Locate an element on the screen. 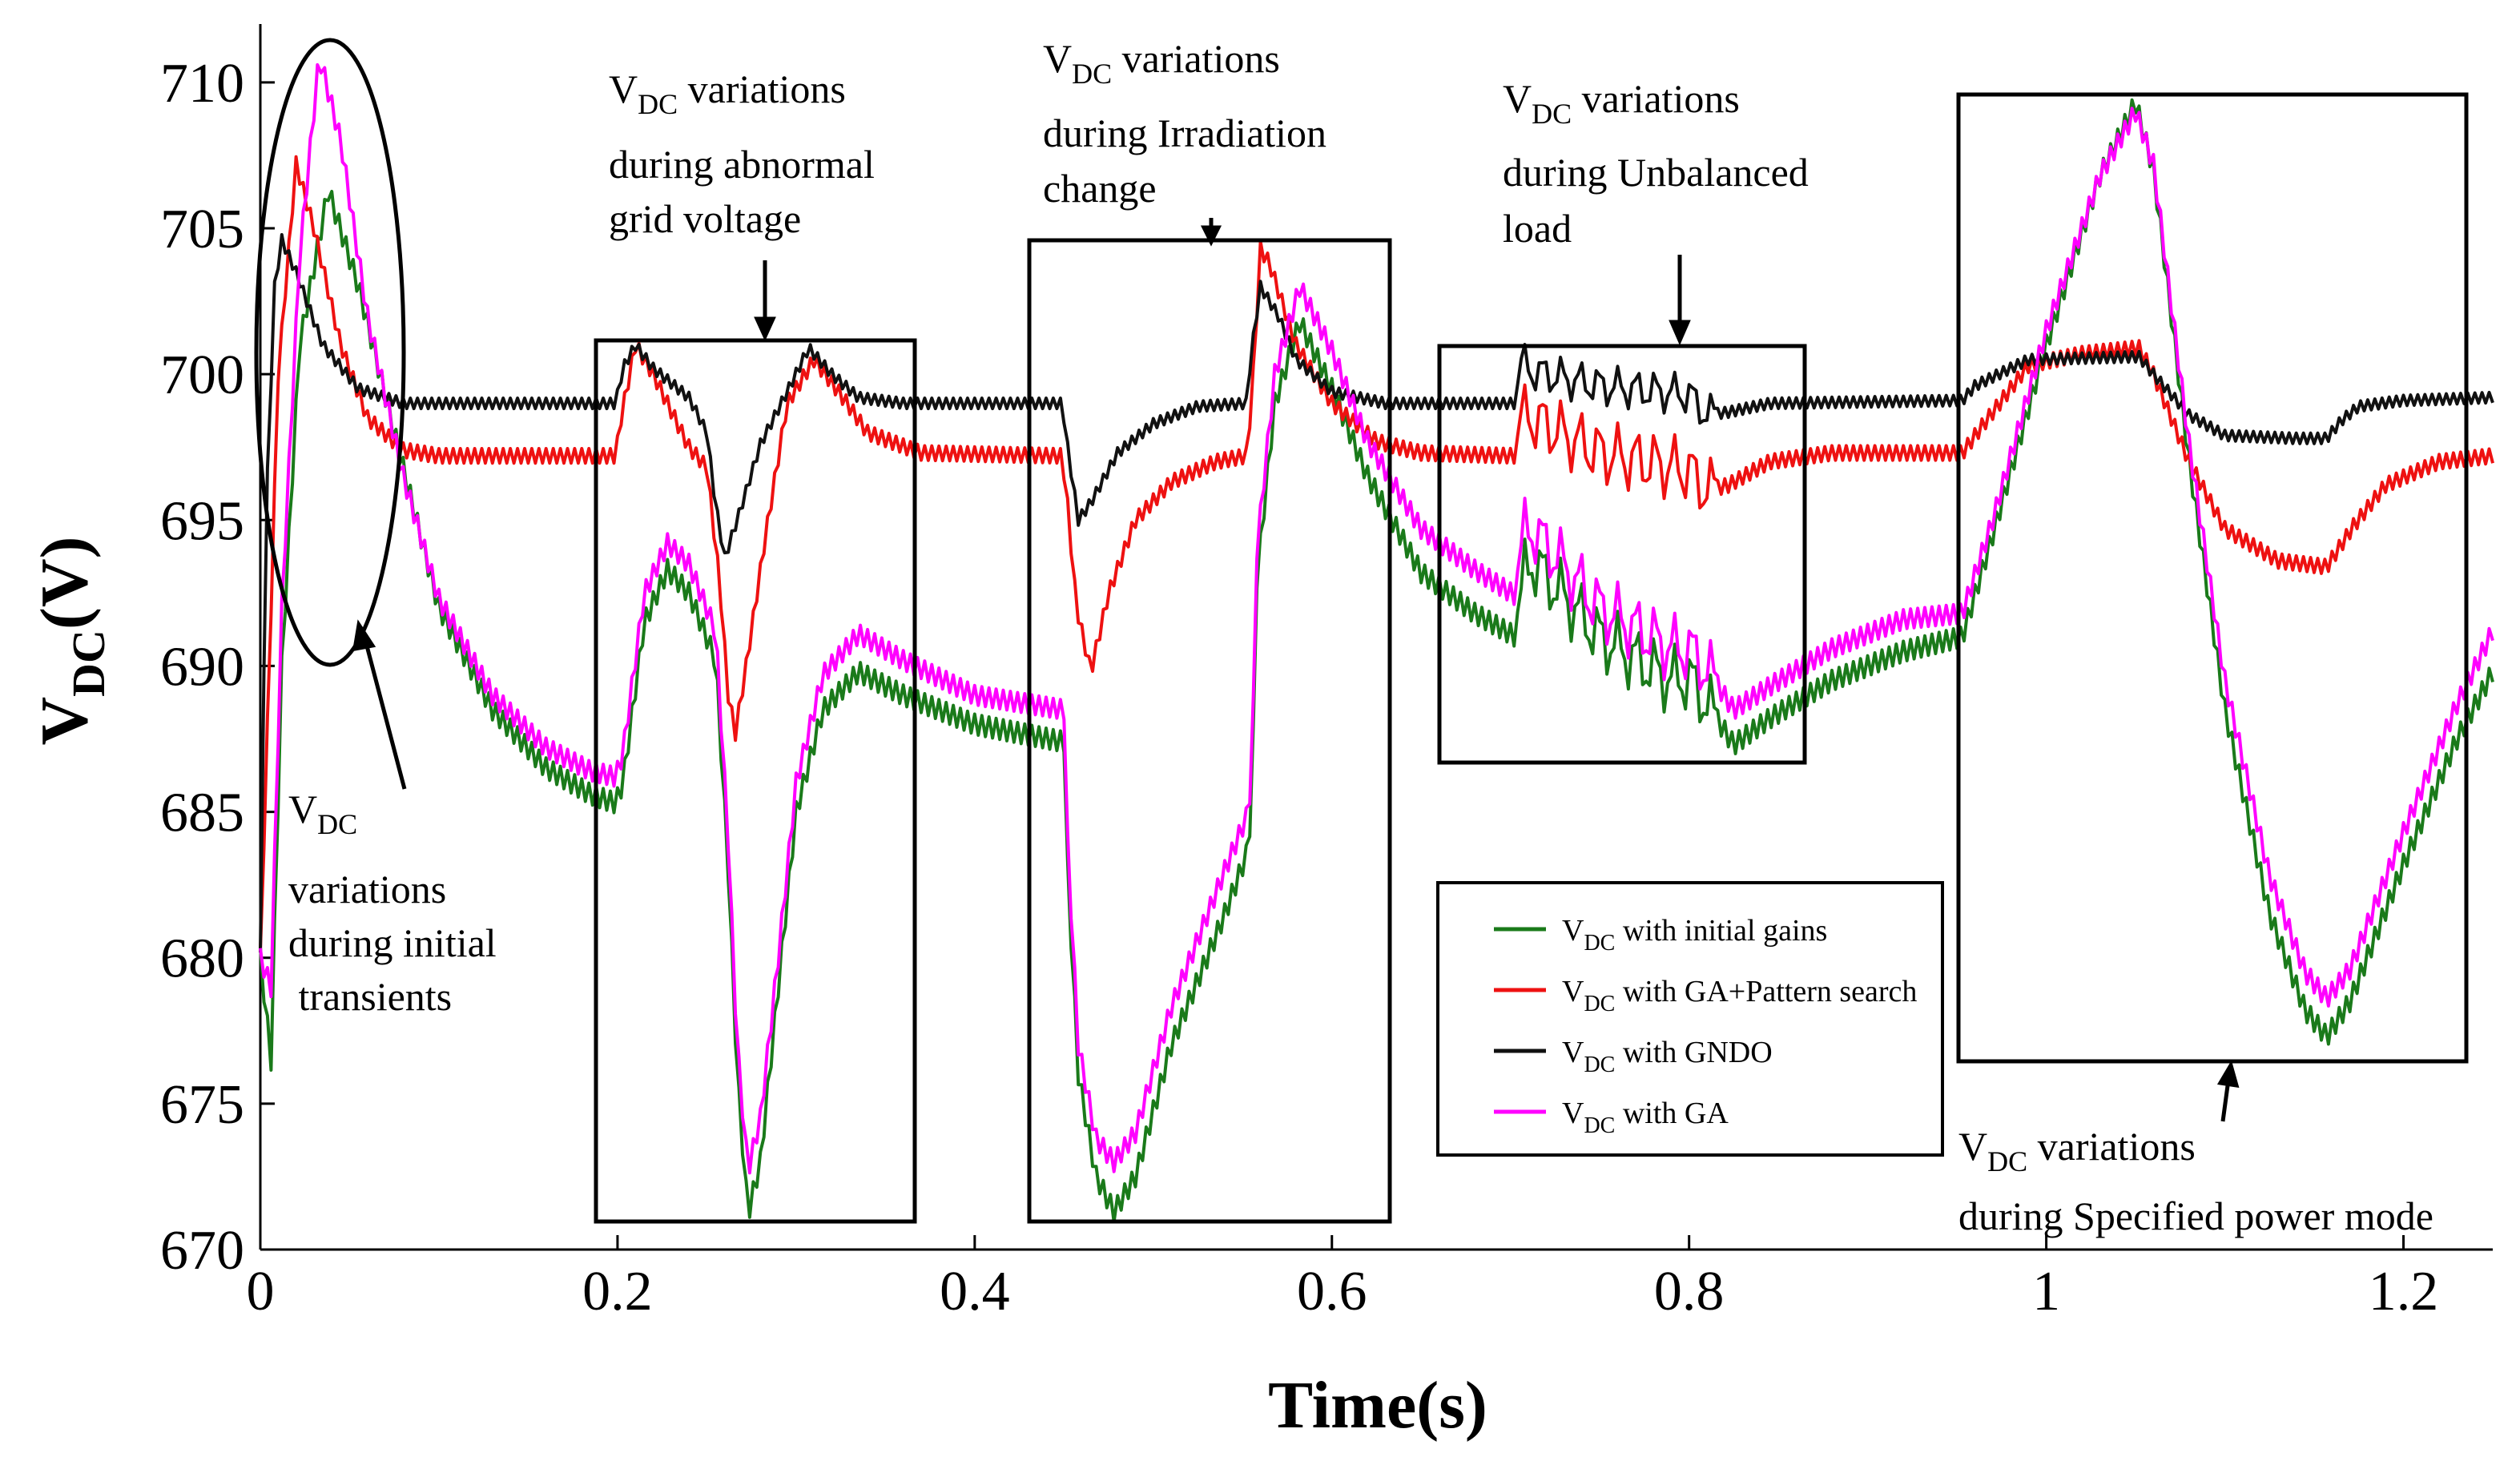  arrow-initial-transients-head is located at coordinates (364, 635).